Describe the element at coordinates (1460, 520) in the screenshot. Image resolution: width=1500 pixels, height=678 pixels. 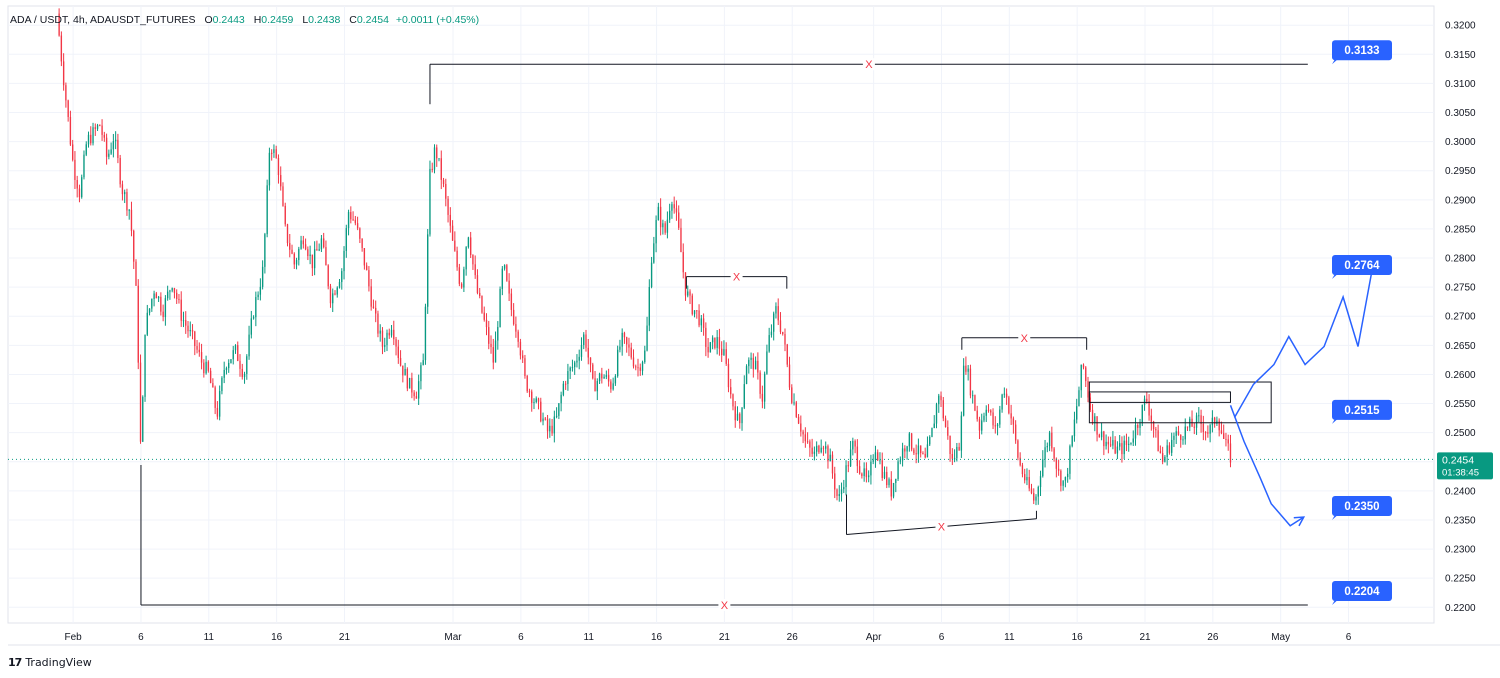
I see `y-tick-label: 0.2350` at that location.